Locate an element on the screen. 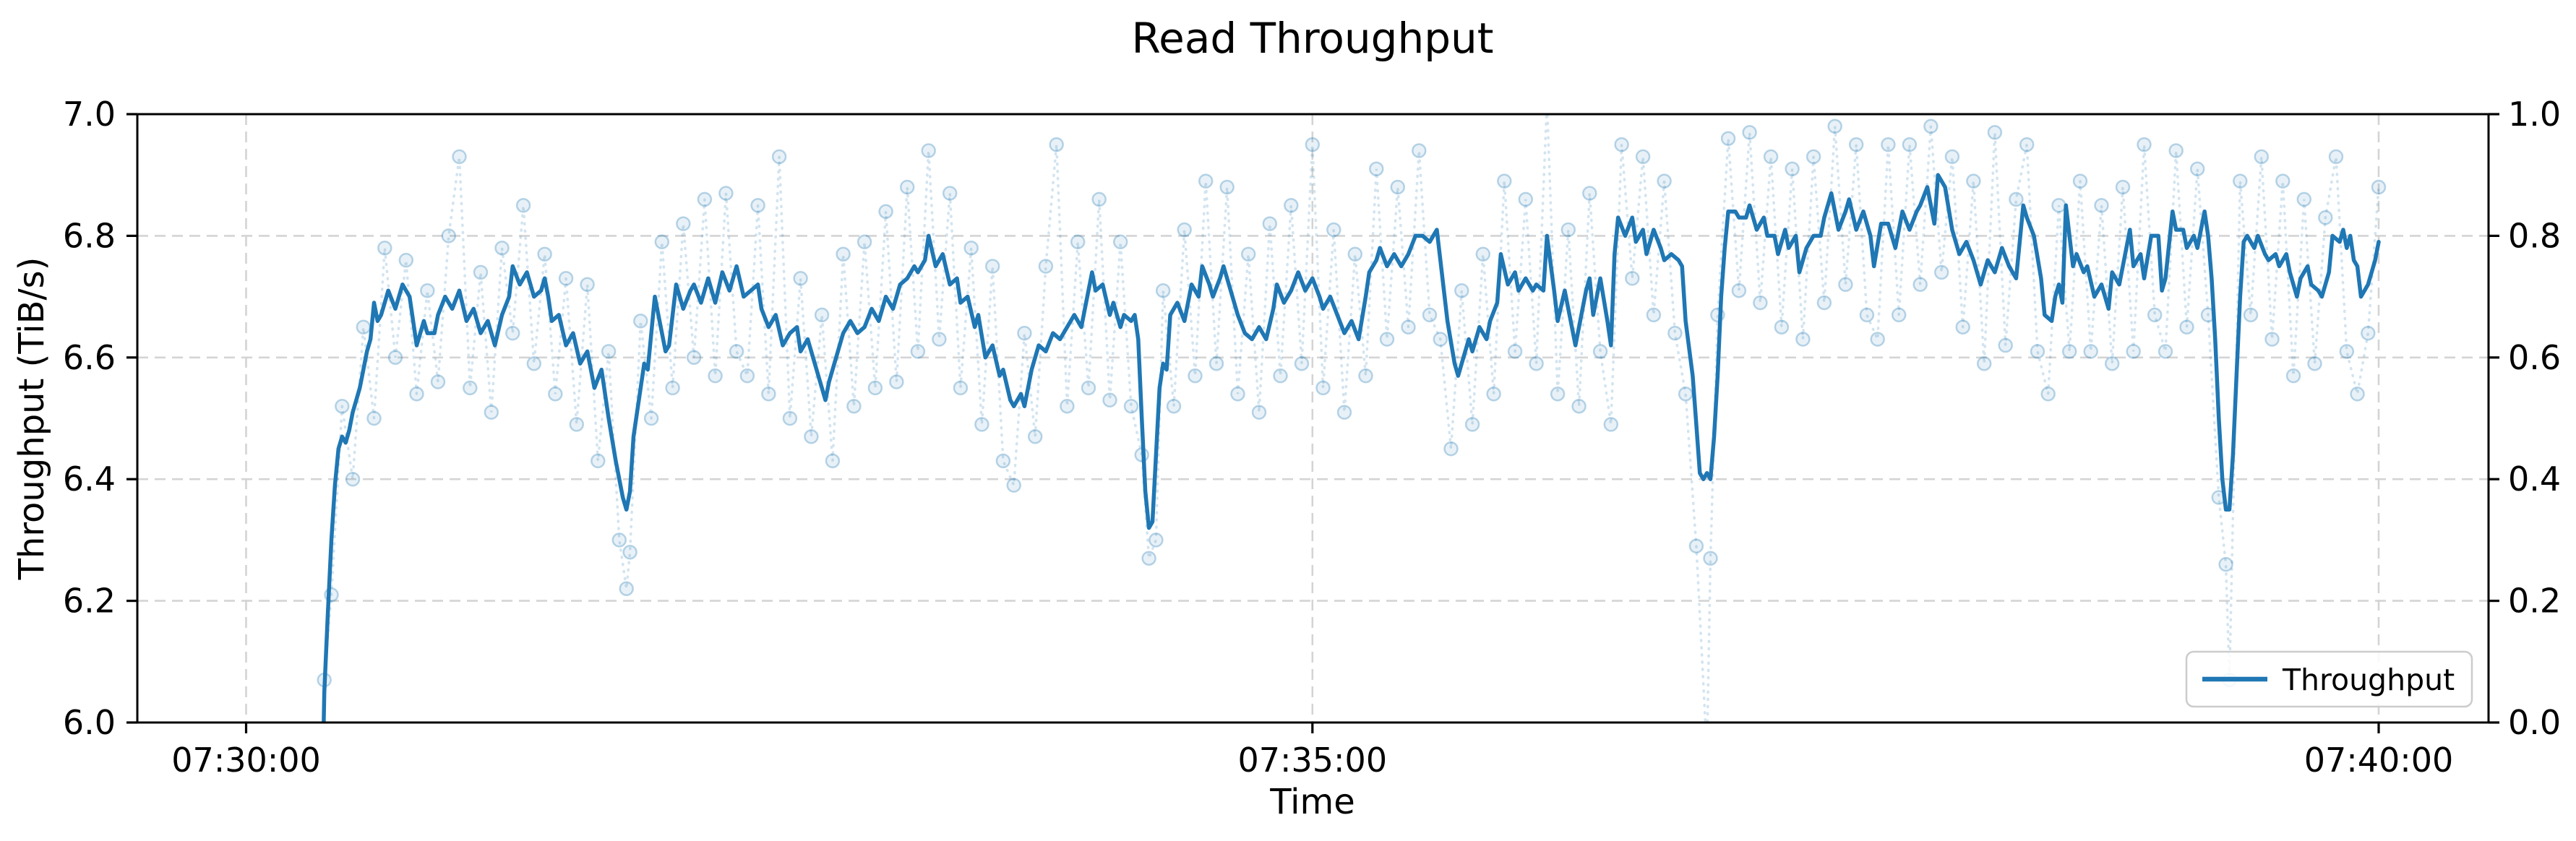  y-left-tick-label: 6.6 is located at coordinates (90, 357).